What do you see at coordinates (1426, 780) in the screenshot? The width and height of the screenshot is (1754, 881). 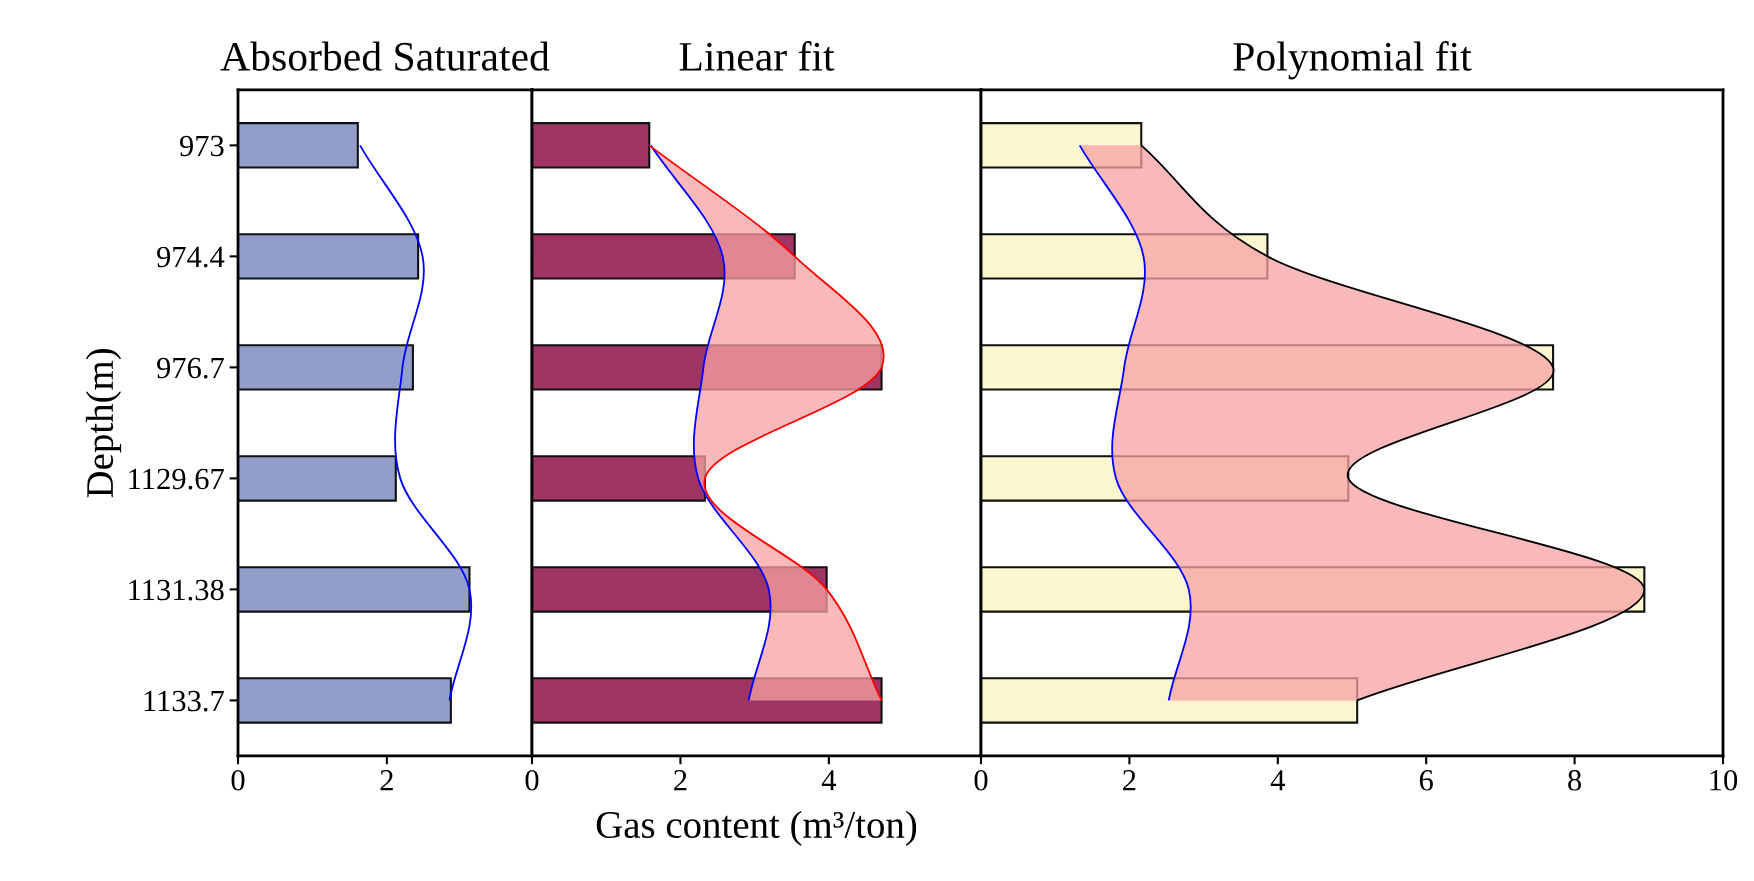 I see `x-tick-label: 6` at bounding box center [1426, 780].